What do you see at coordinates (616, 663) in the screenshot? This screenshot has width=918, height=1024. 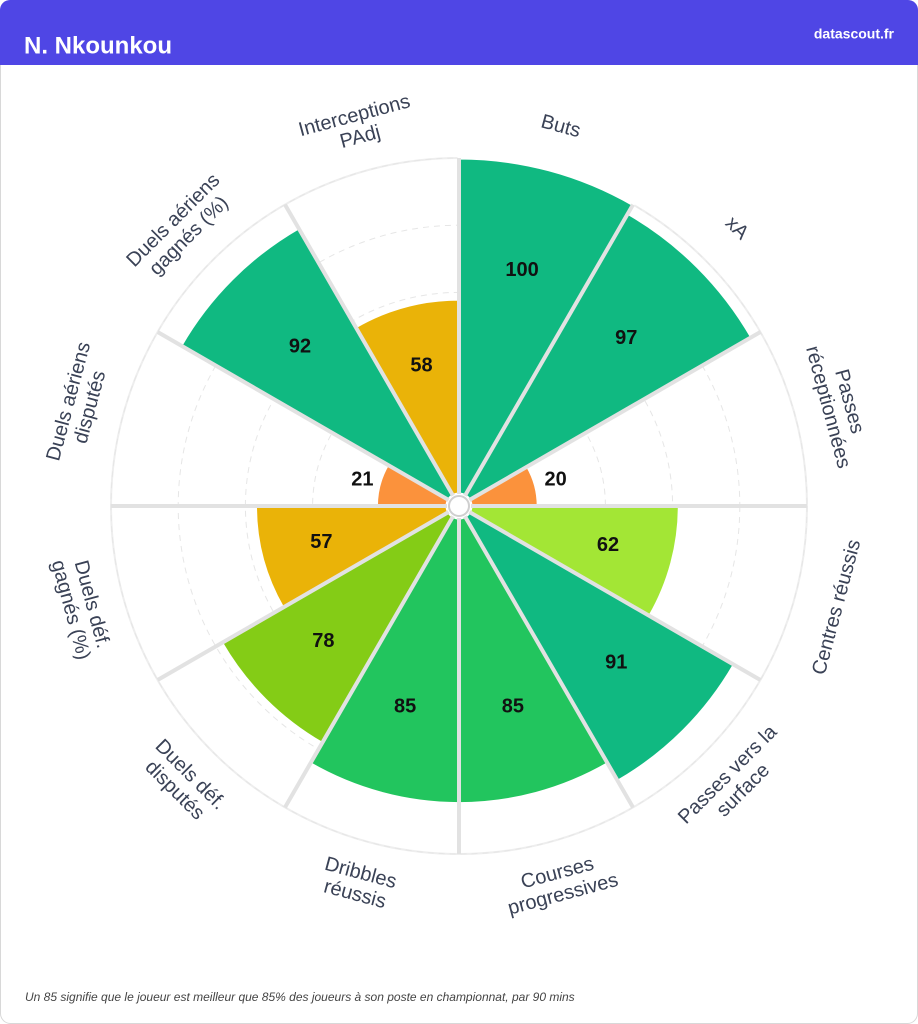 I see `value-label: 91` at bounding box center [616, 663].